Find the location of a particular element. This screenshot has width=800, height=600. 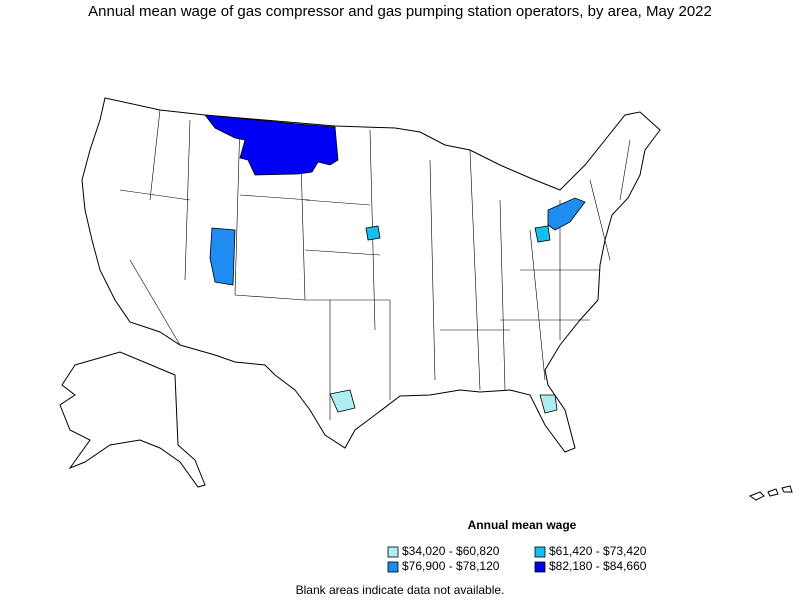

region-highest is located at coordinates (271, 145).